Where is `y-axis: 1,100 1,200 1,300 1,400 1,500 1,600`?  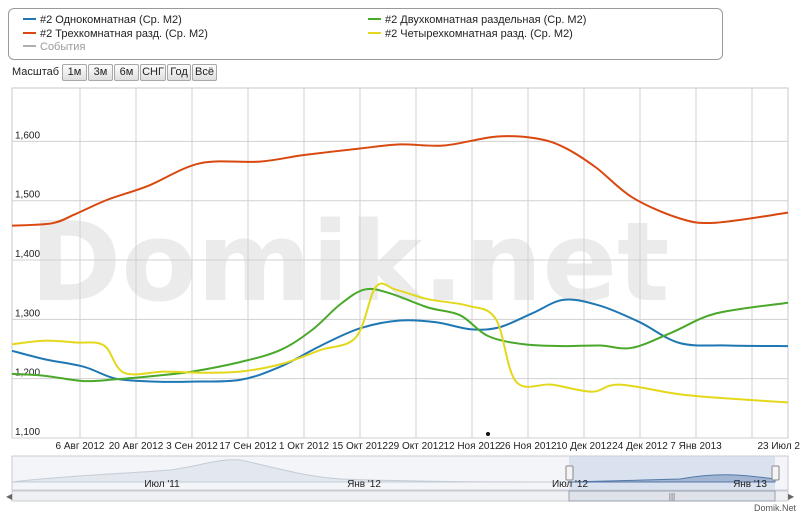 y-axis: 1,100 1,200 1,300 1,400 1,500 1,600 is located at coordinates (27, 284).